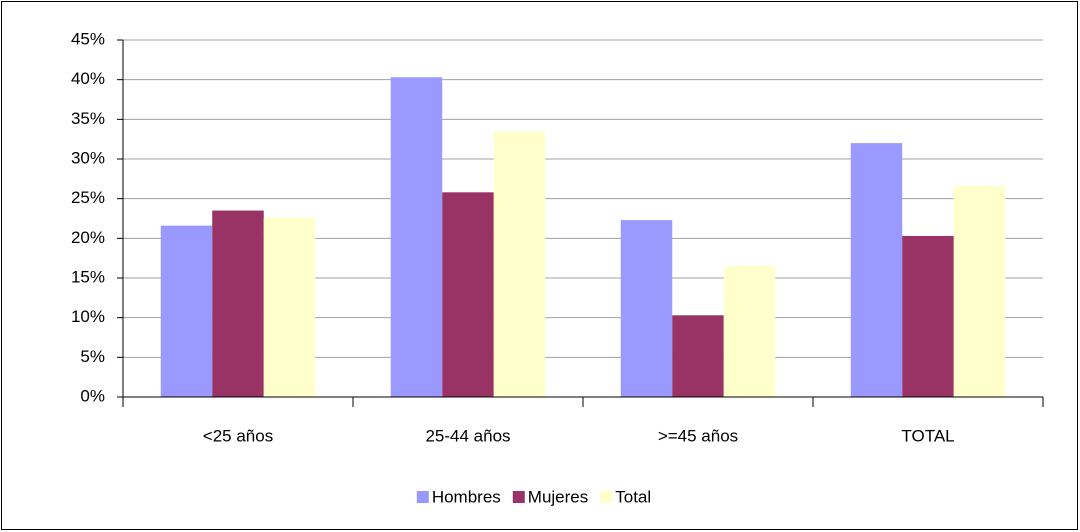 Image resolution: width=1080 pixels, height=532 pixels. I want to click on y-tick-label: 45%, so click(88, 38).